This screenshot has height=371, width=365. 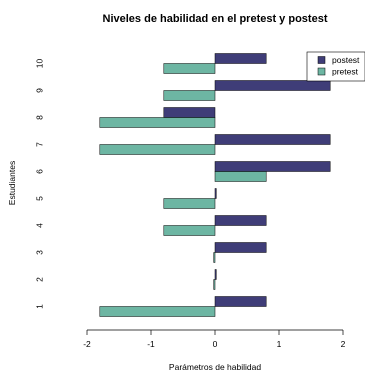 I want to click on y-tick-label-6: 6, so click(x=39, y=171).